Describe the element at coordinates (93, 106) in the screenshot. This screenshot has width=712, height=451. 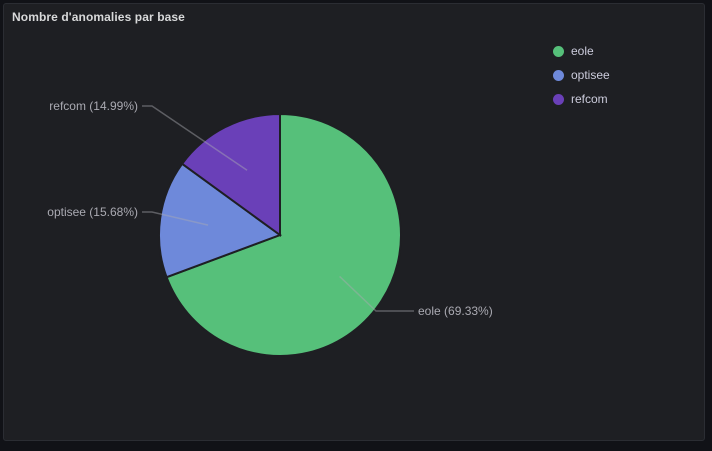
I see `slice-label-refcom: refcom (14.99%)` at that location.